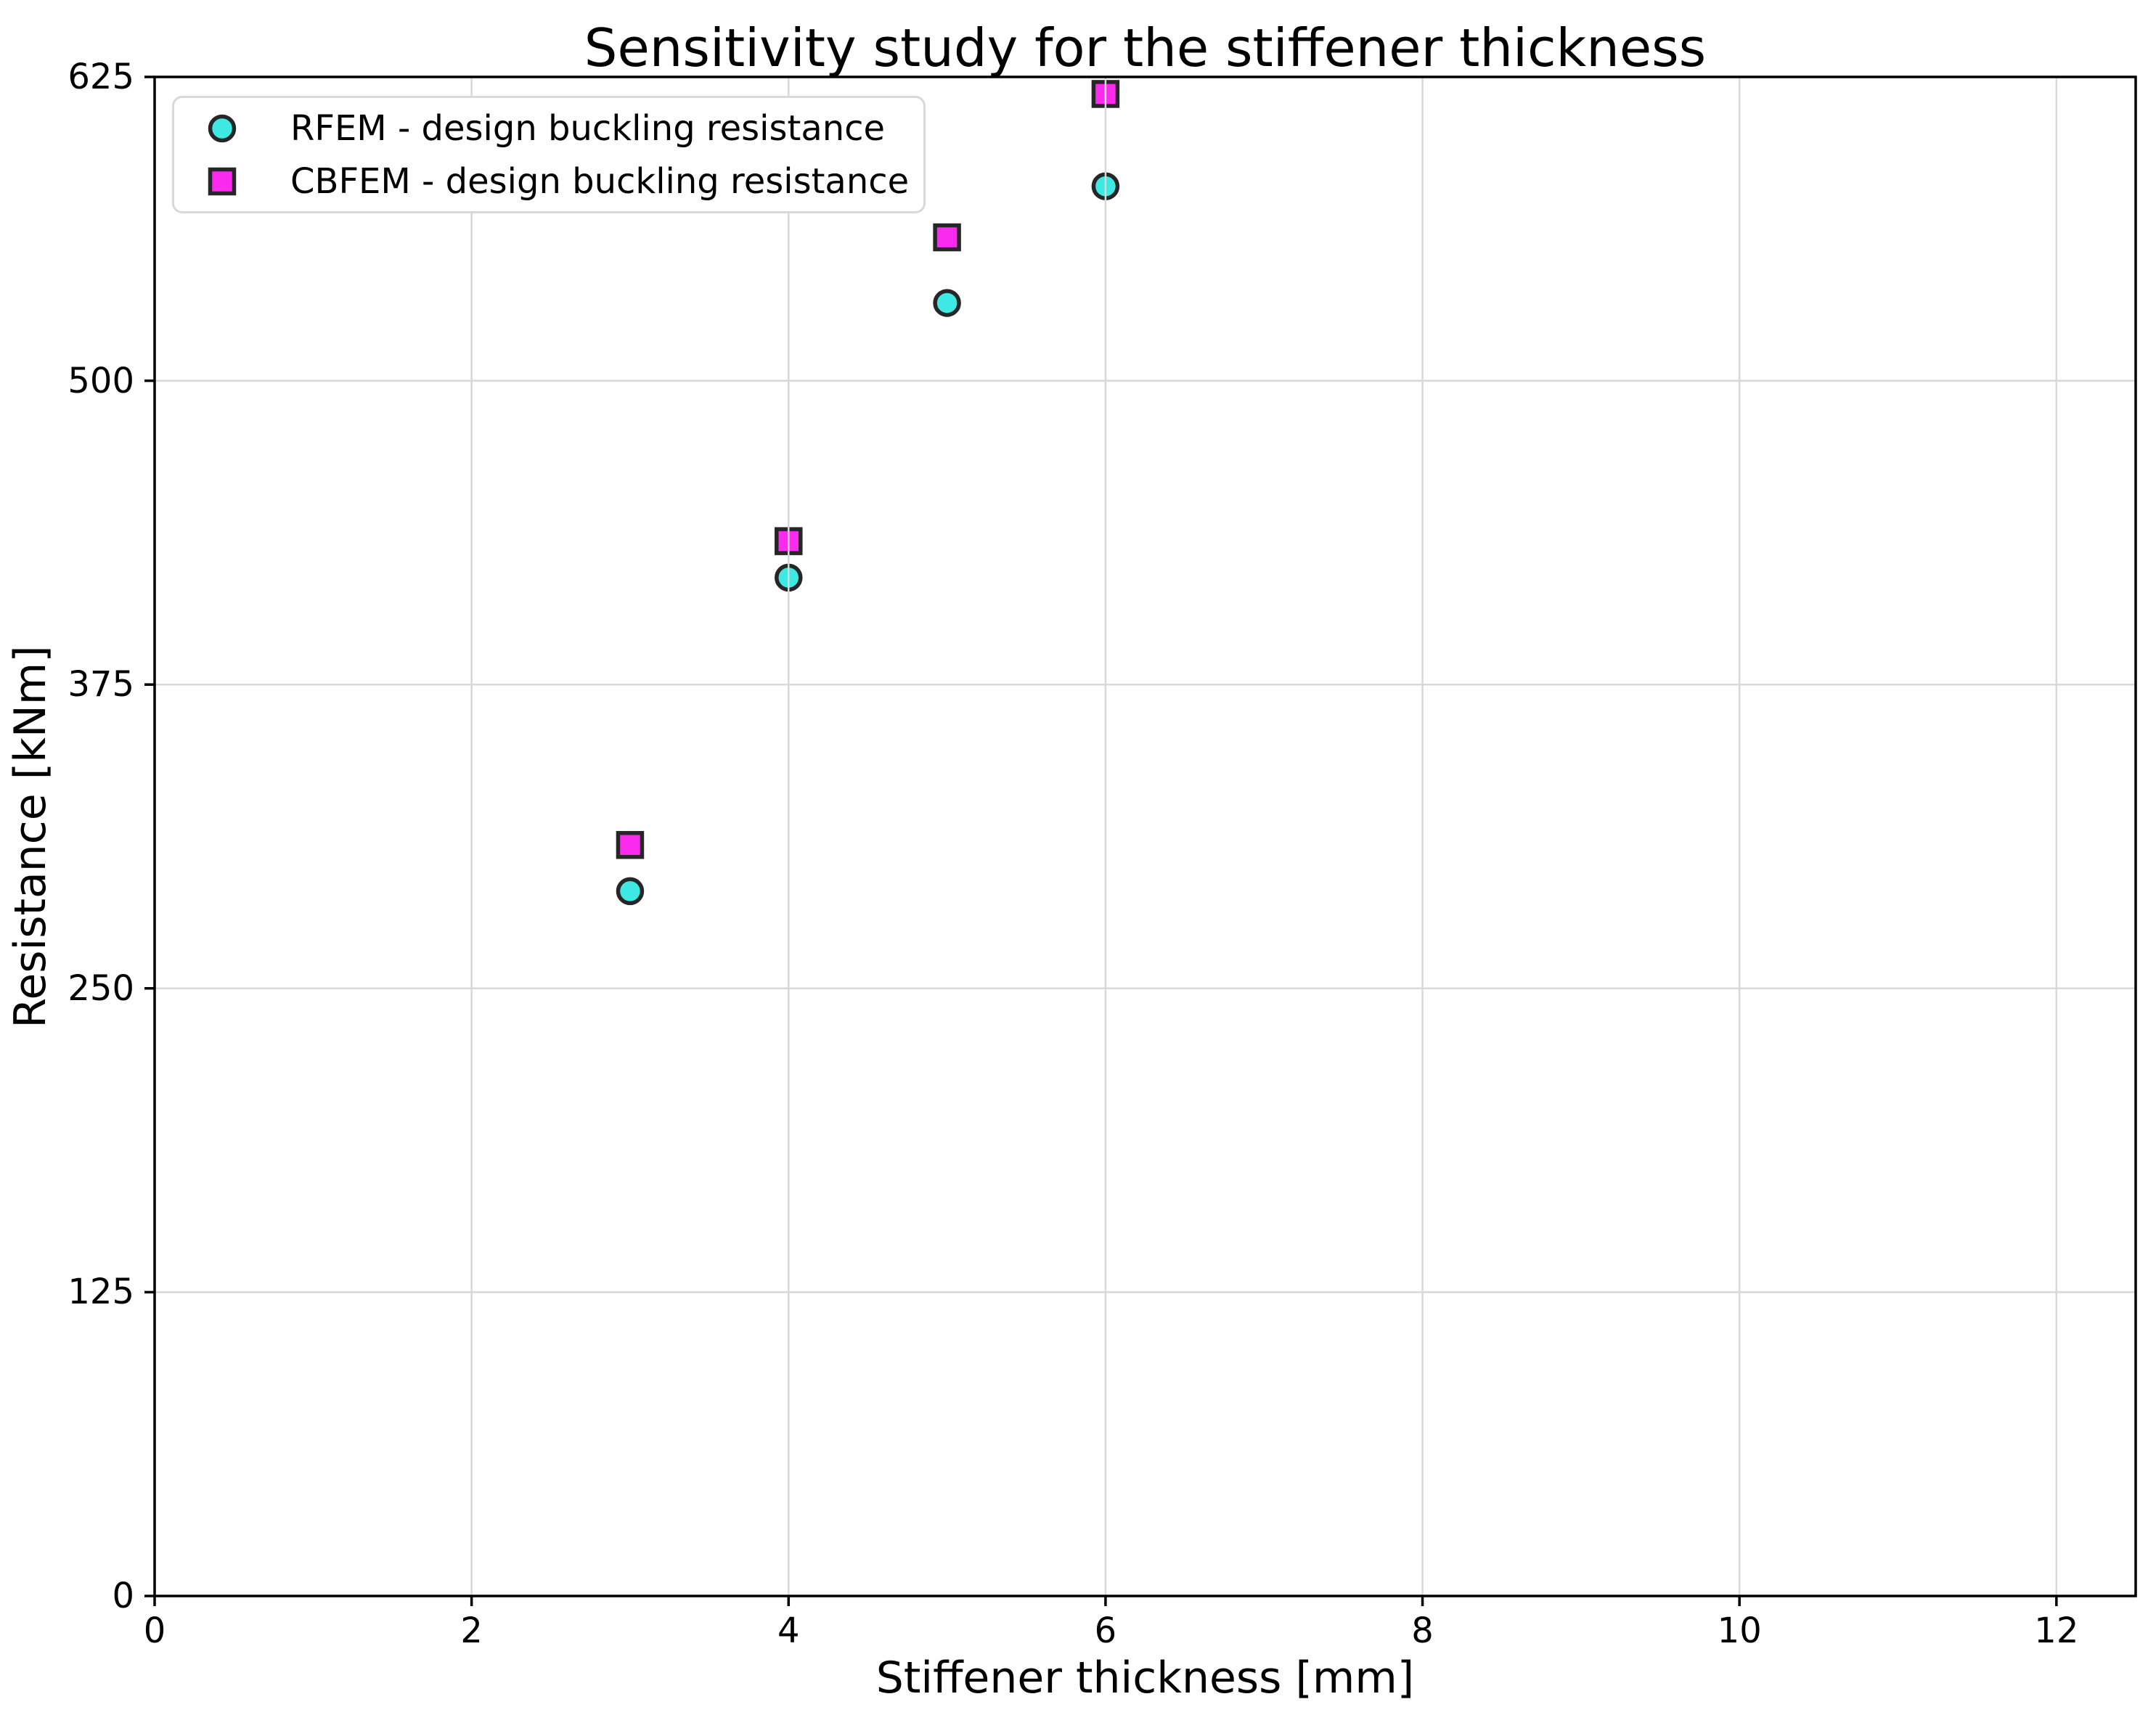 This screenshot has height=1723, width=2156. I want to click on y-tick-label: 125, so click(101, 1292).